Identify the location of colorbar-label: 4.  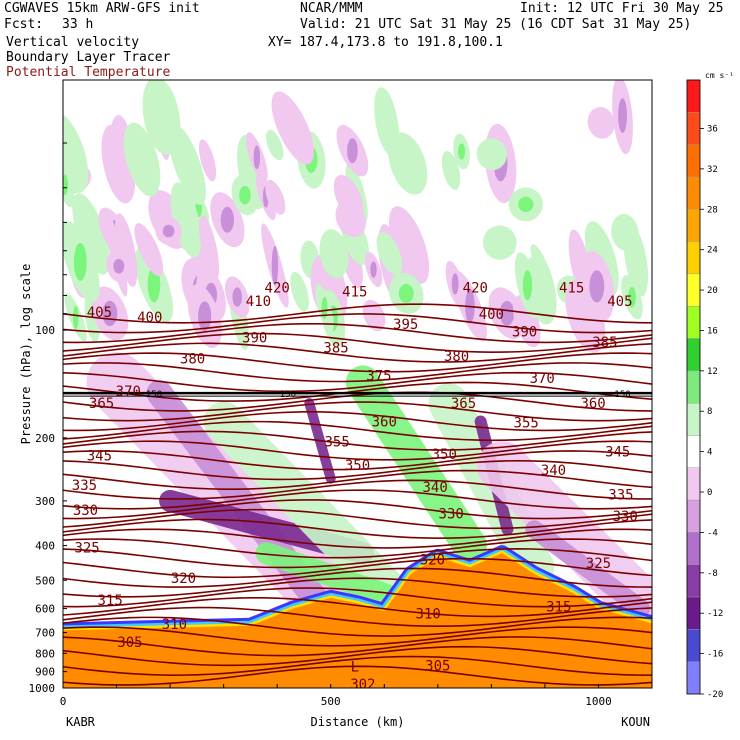
(709, 453).